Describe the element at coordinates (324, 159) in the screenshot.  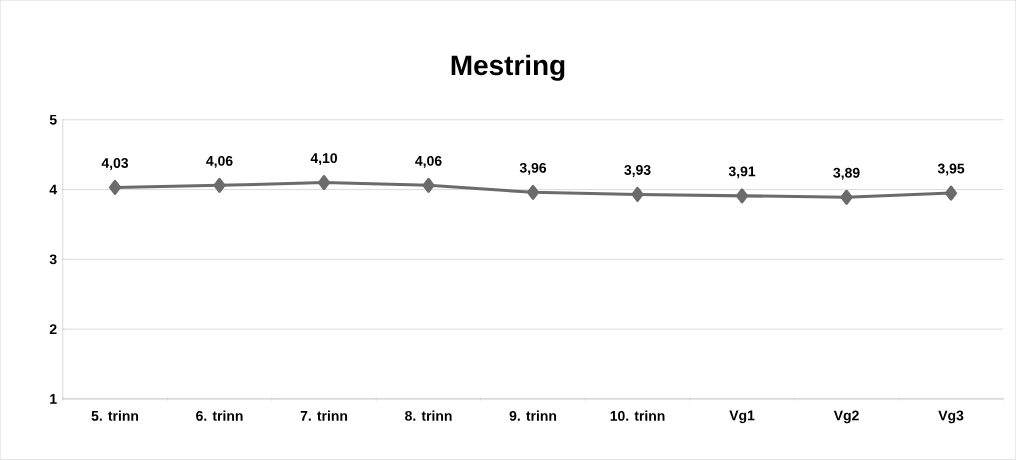
I see `data-label: 4,10` at that location.